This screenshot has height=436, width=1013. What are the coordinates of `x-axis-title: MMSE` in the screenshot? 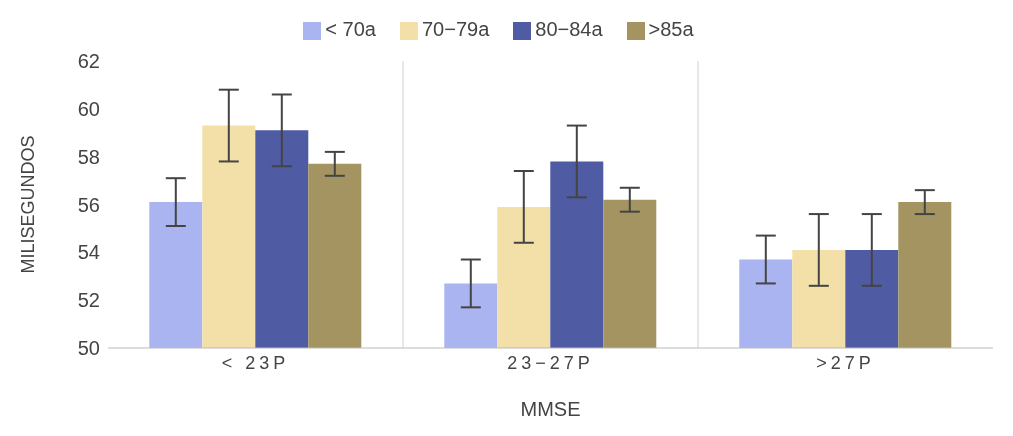 It's located at (550, 409).